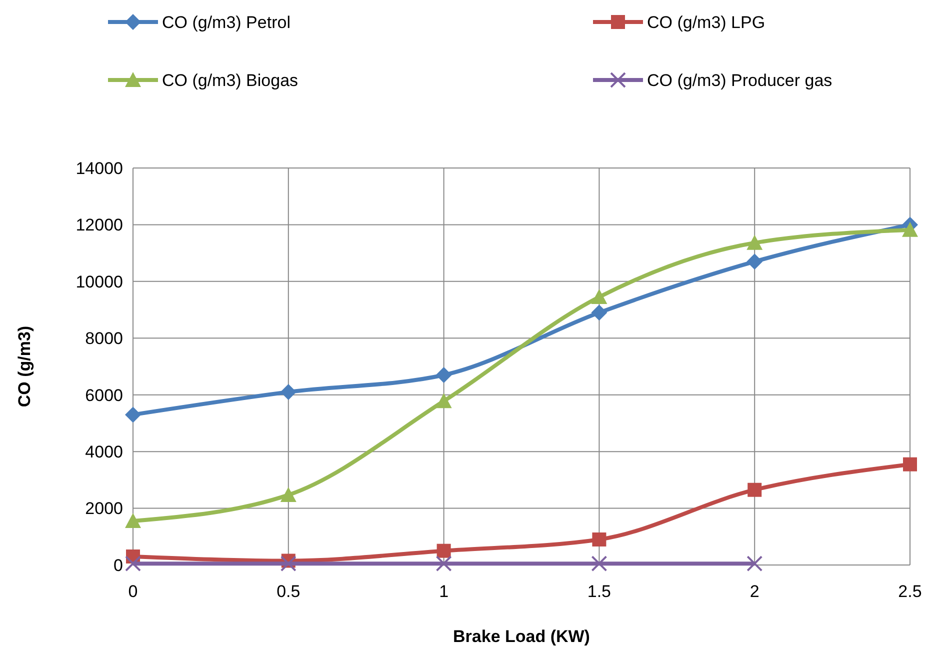  I want to click on y-tick-label: 8000, so click(104, 338).